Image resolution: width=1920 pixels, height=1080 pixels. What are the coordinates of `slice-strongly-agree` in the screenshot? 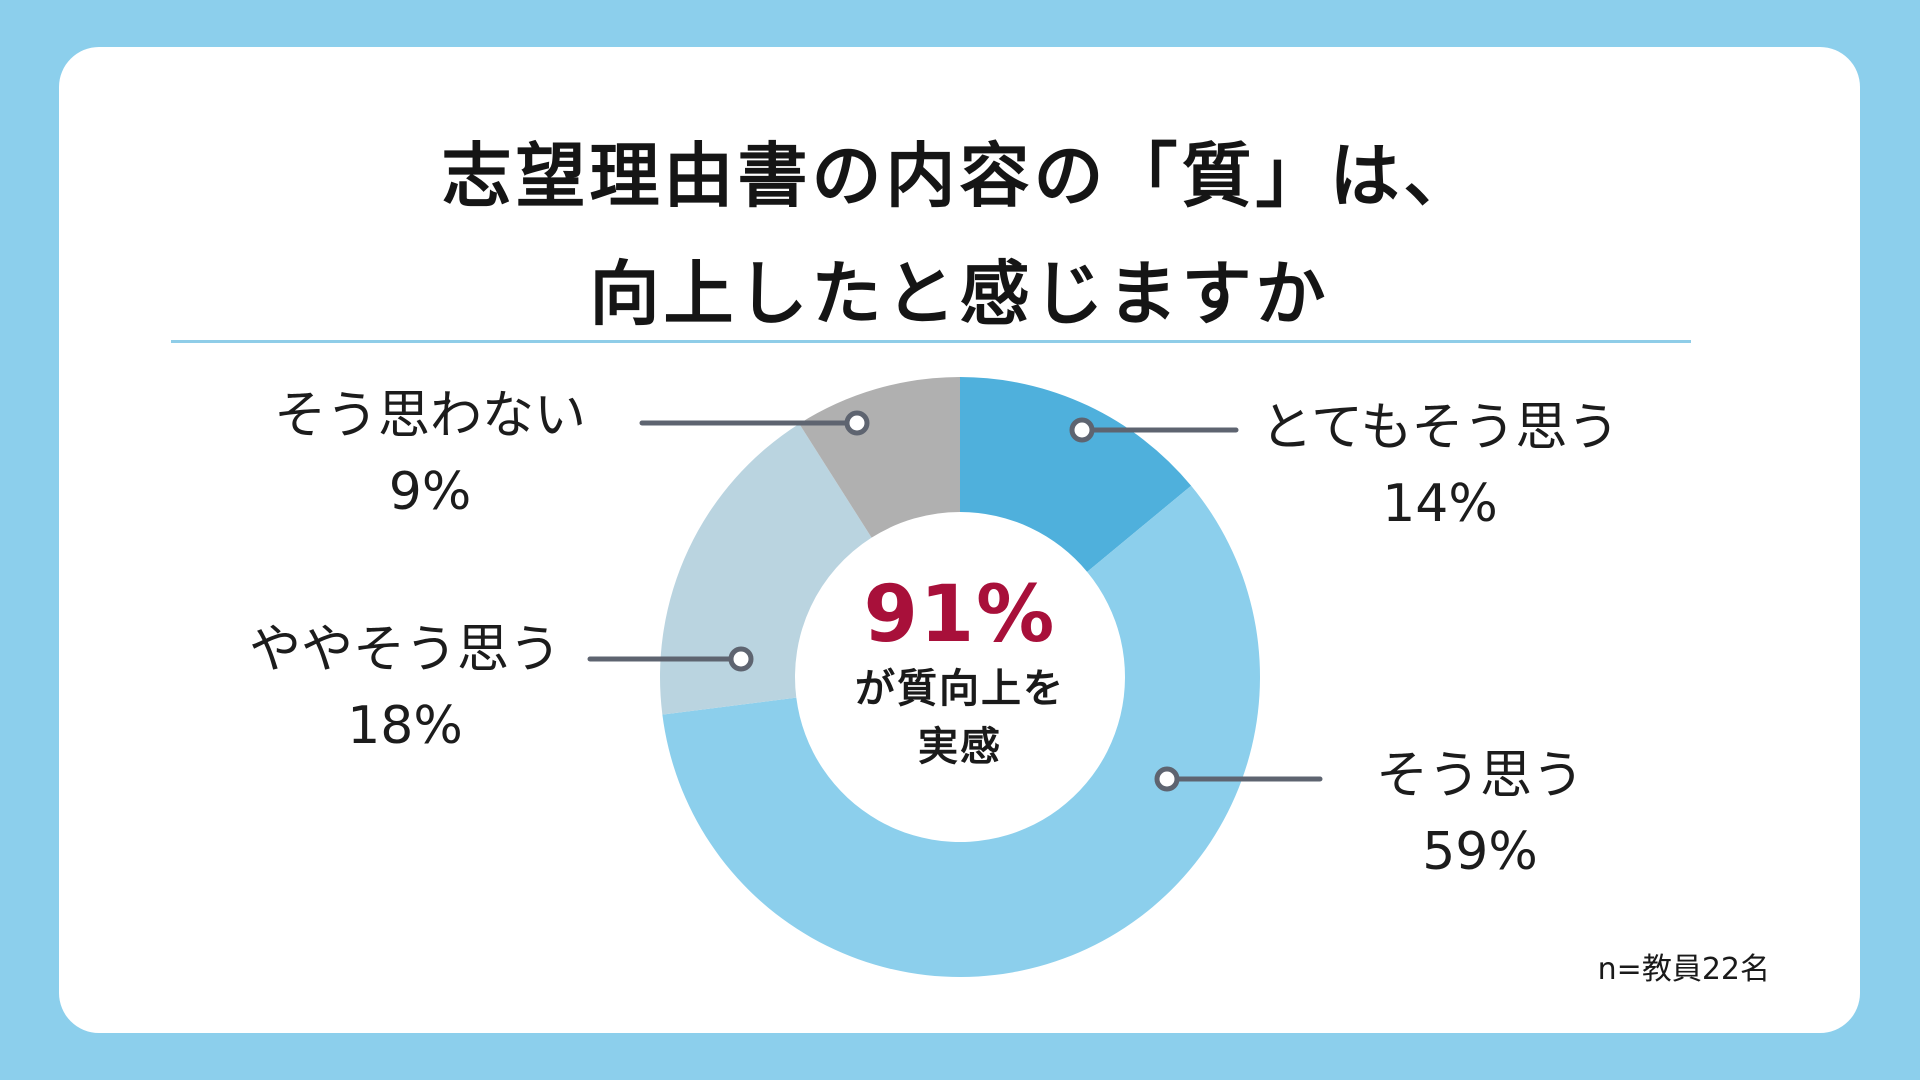 It's located at (1076, 474).